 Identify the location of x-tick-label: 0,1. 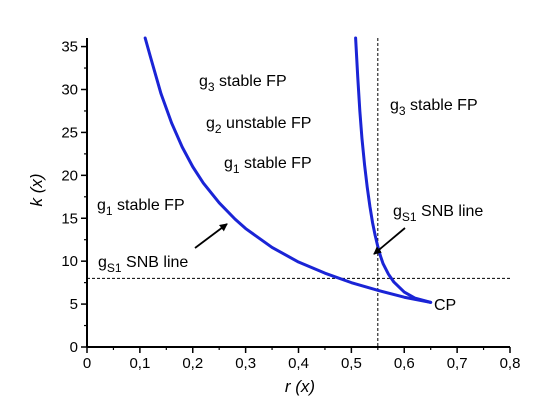
(139, 363).